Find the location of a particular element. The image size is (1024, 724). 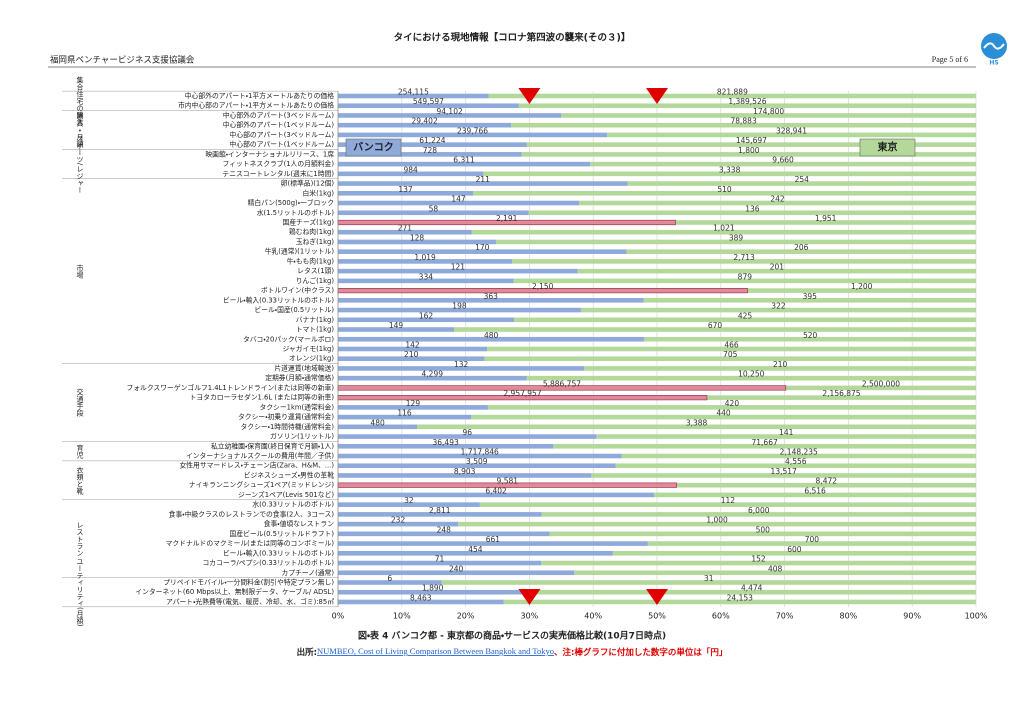

category-label: 中心部外のアパート(1ベッドルーム) is located at coordinates (279, 124).